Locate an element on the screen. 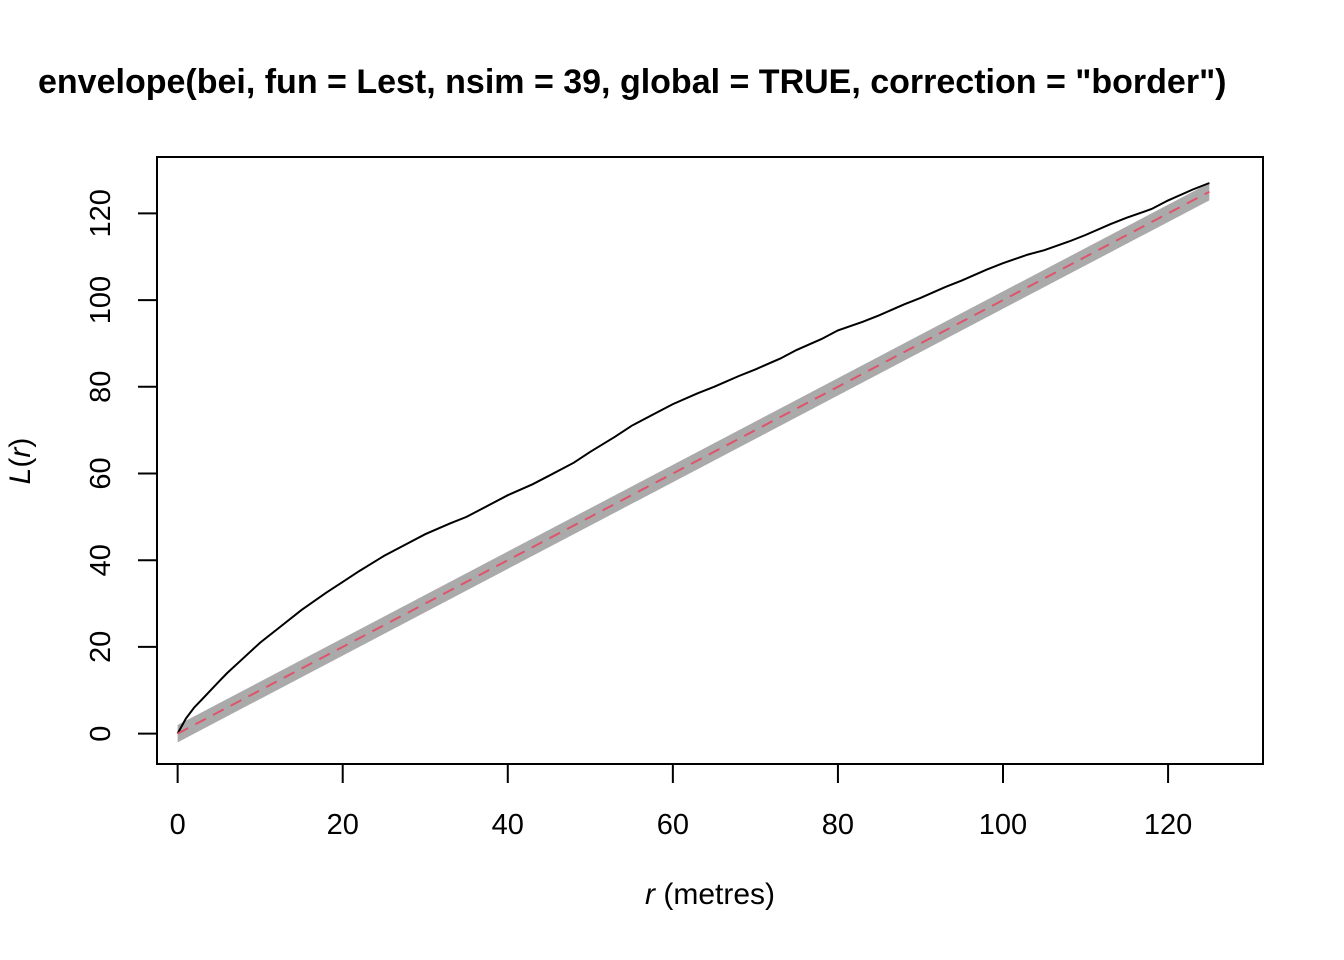 This screenshot has width=1344, height=960. y-axis-label-arg: r is located at coordinates (20, 452).